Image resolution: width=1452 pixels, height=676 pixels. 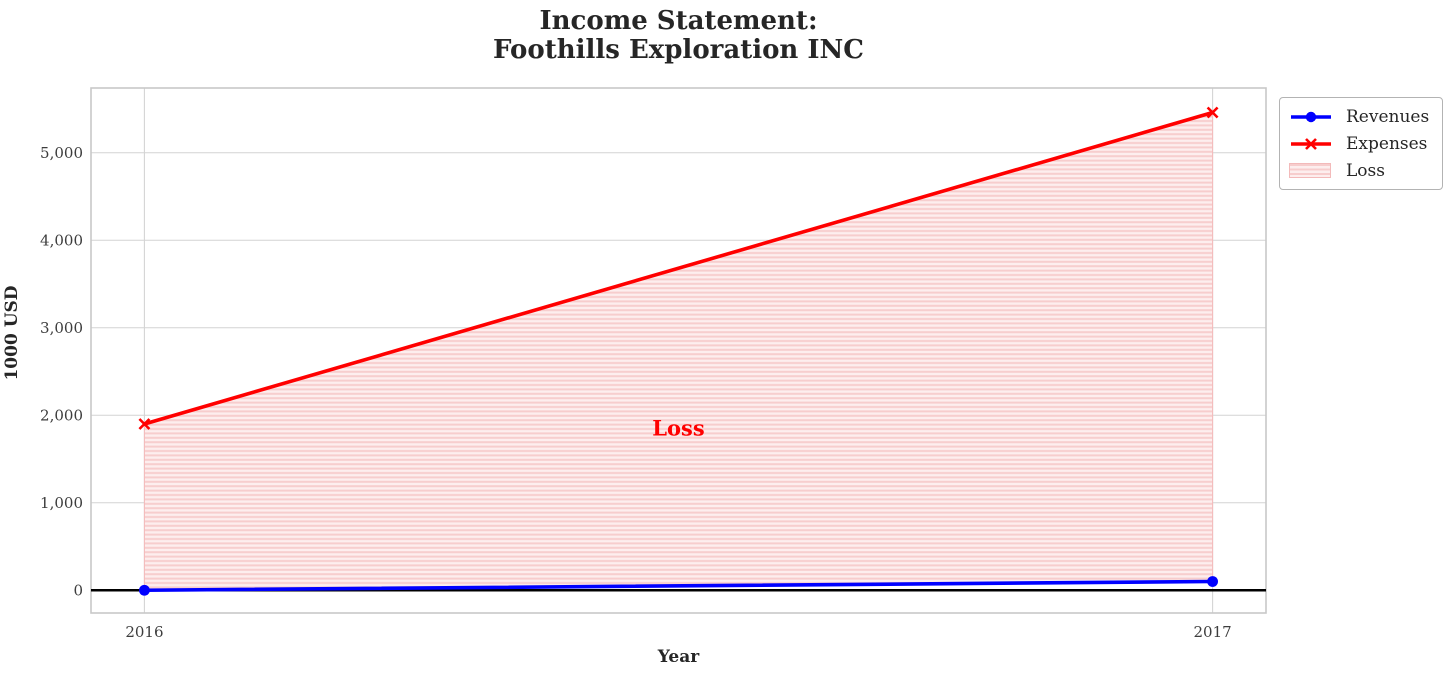 I want to click on y-tick-label: 0, so click(x=78, y=590).